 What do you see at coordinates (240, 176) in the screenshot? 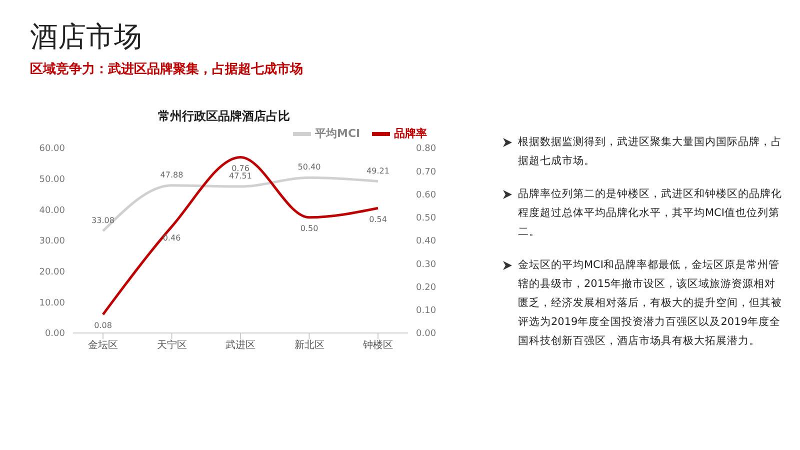
I see `data-label: 47.51` at bounding box center [240, 176].